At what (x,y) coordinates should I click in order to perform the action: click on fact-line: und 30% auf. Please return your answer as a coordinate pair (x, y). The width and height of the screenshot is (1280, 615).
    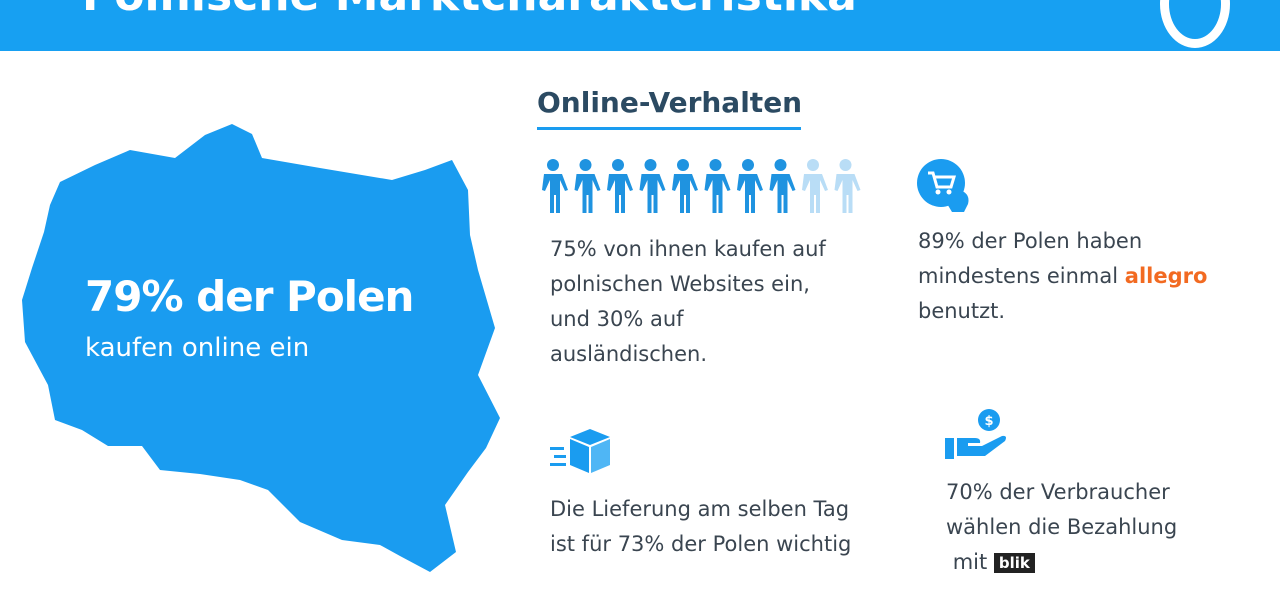
    Looking at the image, I should click on (617, 319).